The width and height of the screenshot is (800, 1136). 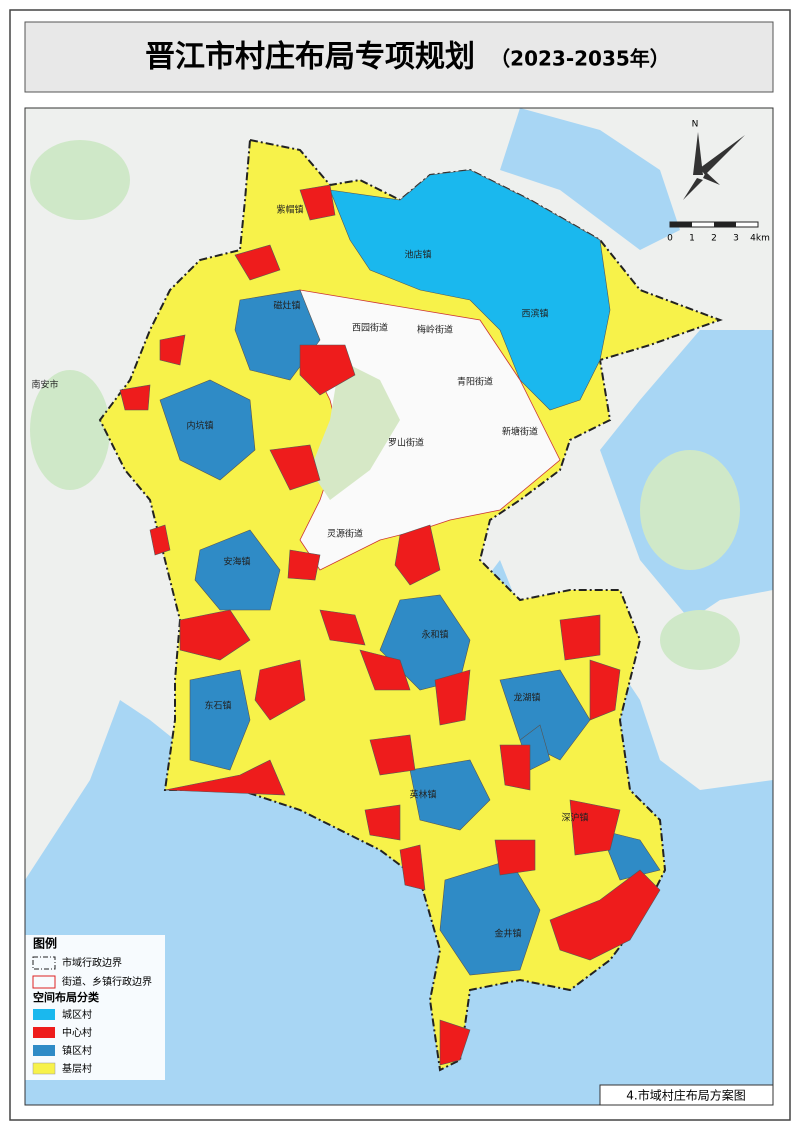 What do you see at coordinates (580, 59) in the screenshot?
I see `subtitle: （2023-2035年）` at bounding box center [580, 59].